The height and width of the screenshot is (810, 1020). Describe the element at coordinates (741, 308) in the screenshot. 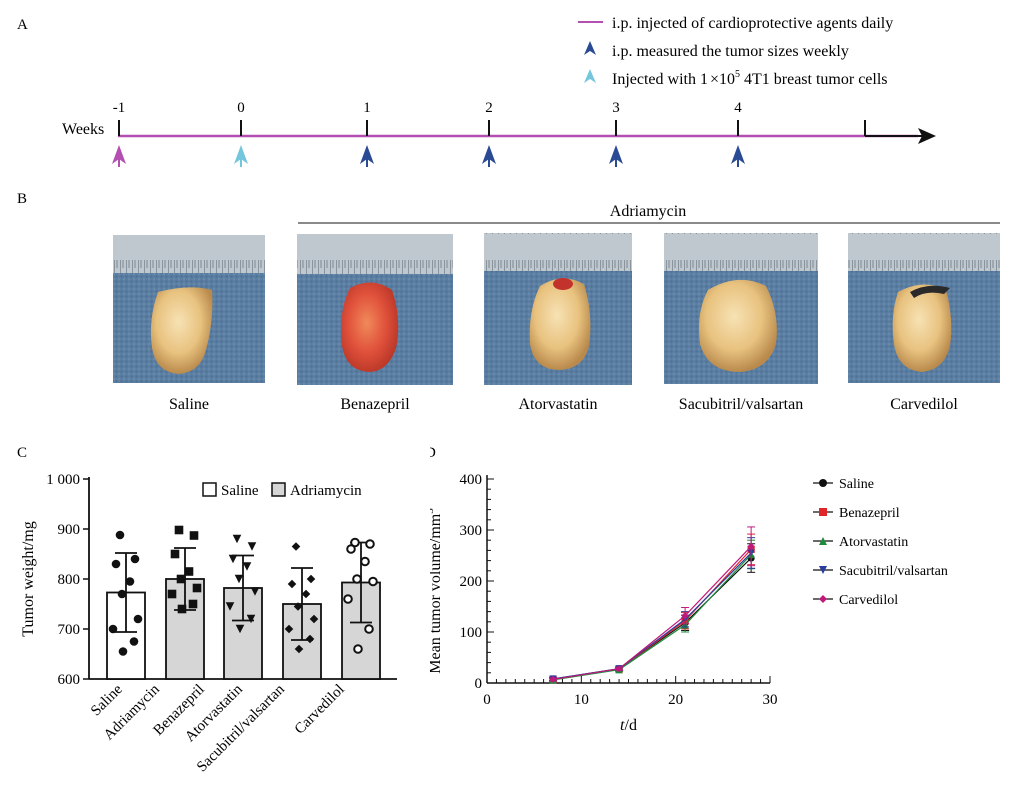

I see `tumor-photo-sacubitril-valsartan` at that location.